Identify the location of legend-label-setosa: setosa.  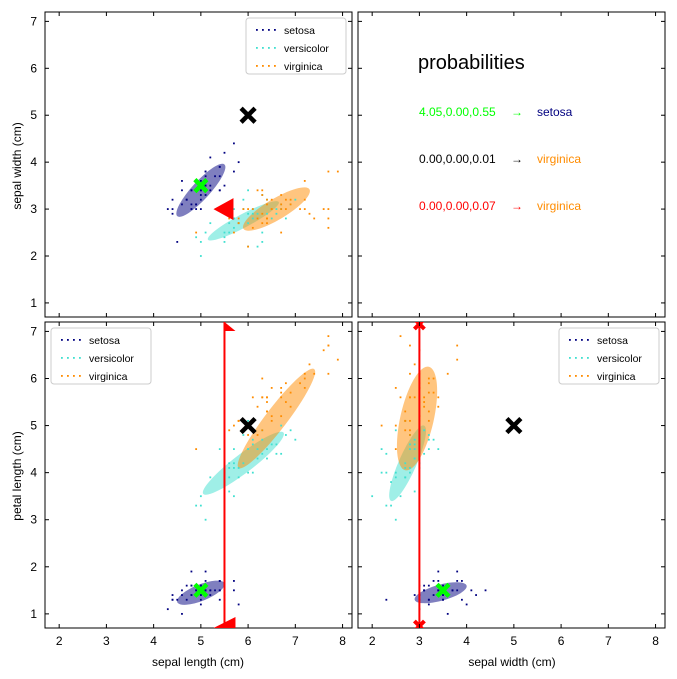
(612, 341).